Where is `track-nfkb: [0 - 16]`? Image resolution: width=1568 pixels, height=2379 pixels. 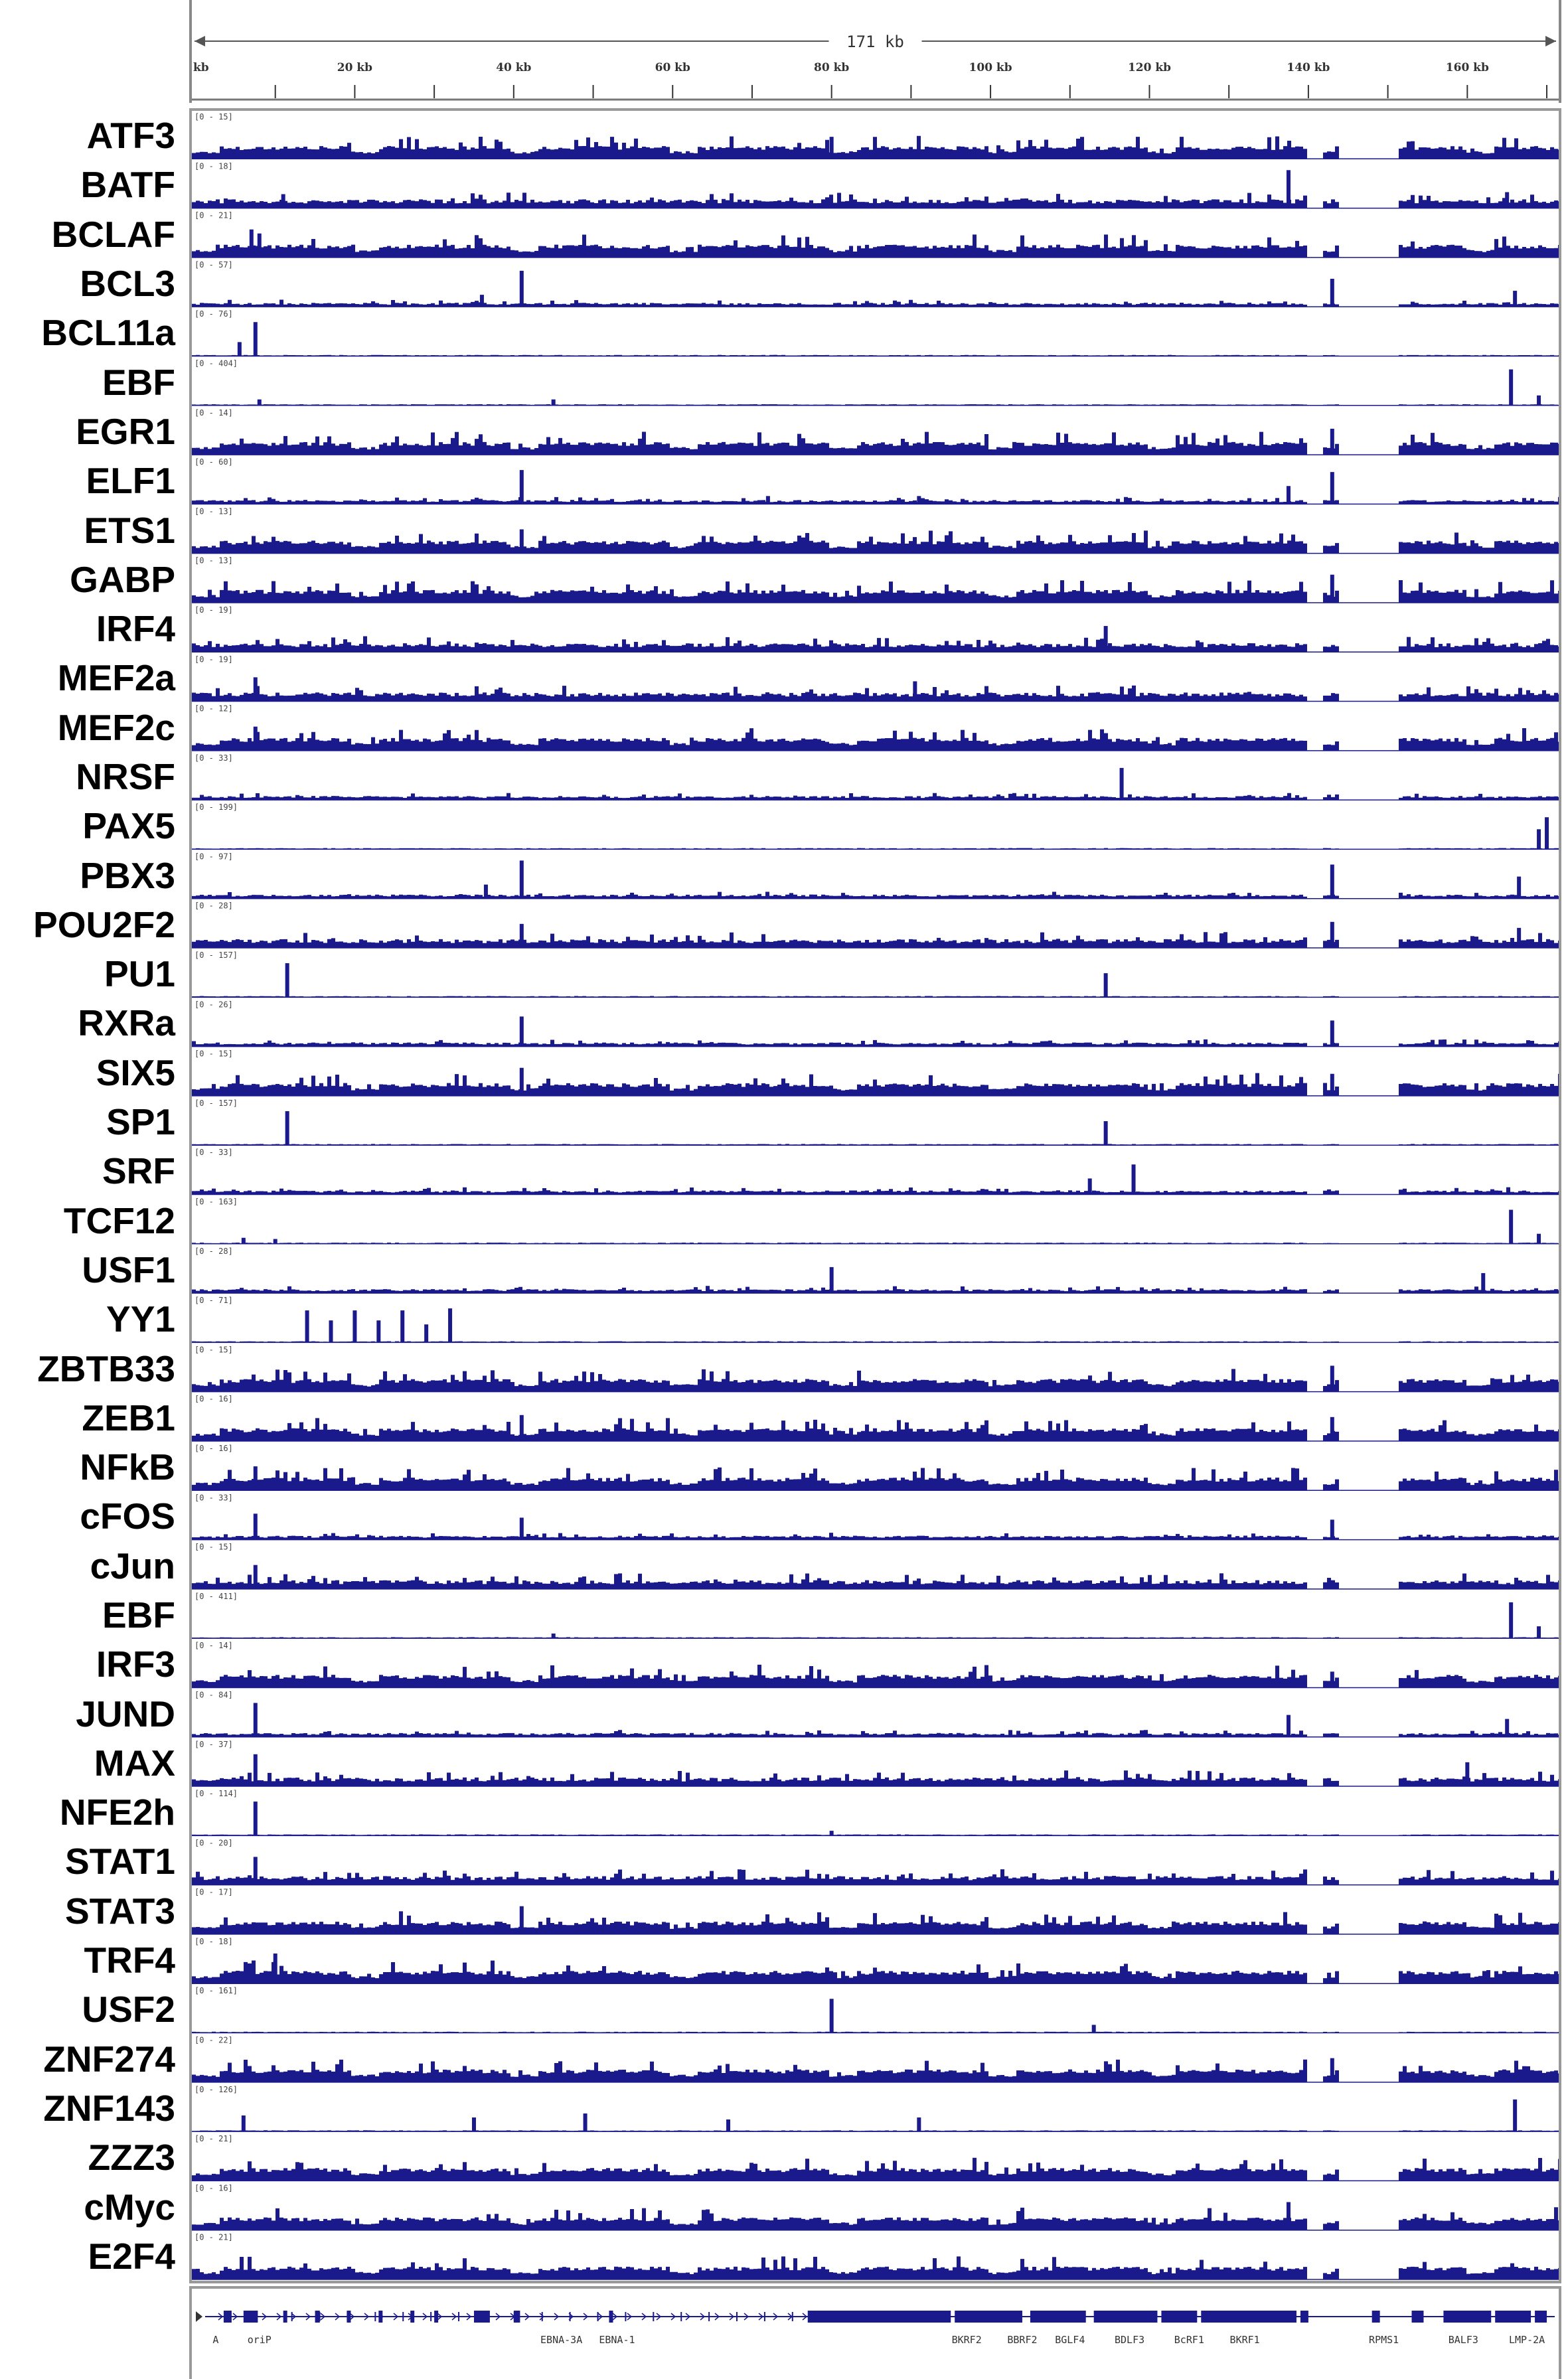 track-nfkb: [0 - 16] is located at coordinates (876, 1468).